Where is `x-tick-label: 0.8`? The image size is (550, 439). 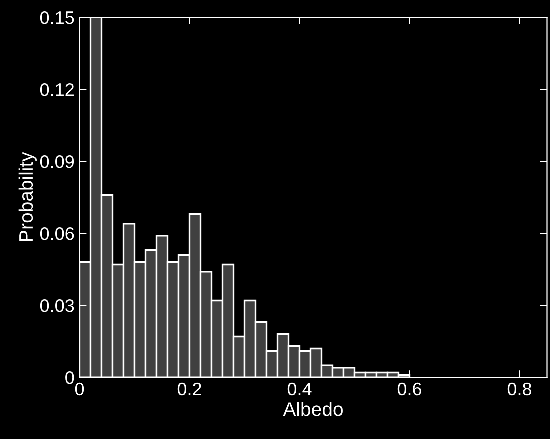
x-tick-label: 0.8 is located at coordinates (520, 389).